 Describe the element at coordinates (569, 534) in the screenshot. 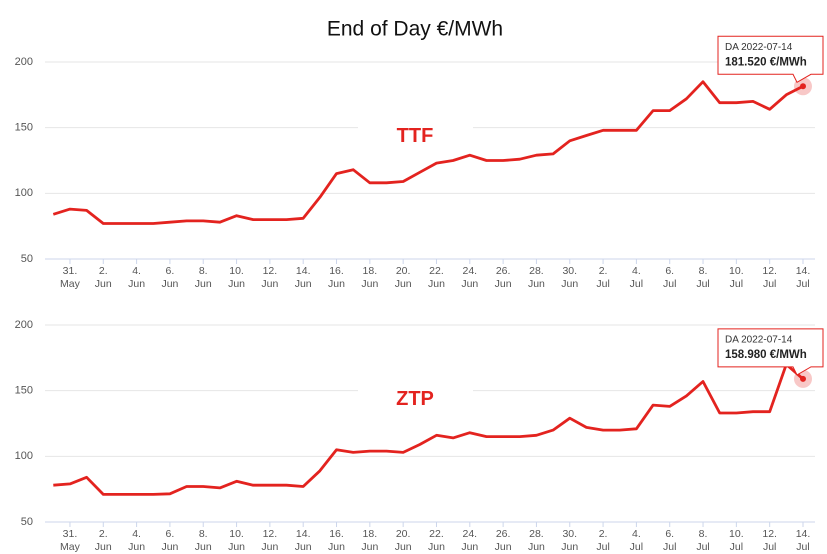

I see `x-tick-label: 30.` at that location.